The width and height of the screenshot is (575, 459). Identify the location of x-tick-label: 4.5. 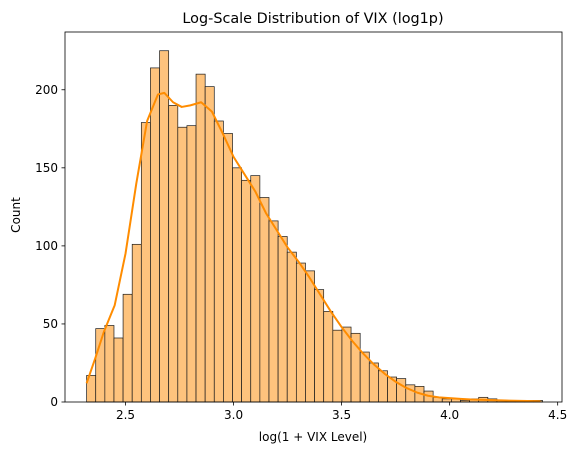
(557, 415).